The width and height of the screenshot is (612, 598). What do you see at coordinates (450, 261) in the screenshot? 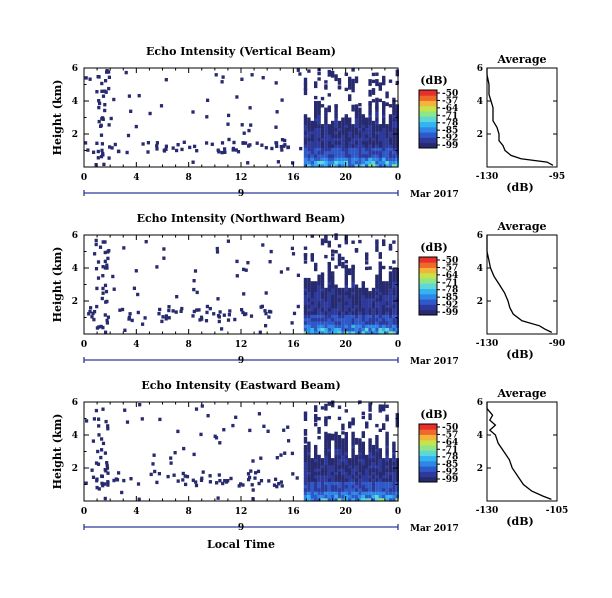
I see `colorbar-tick-label: -50` at bounding box center [450, 261].